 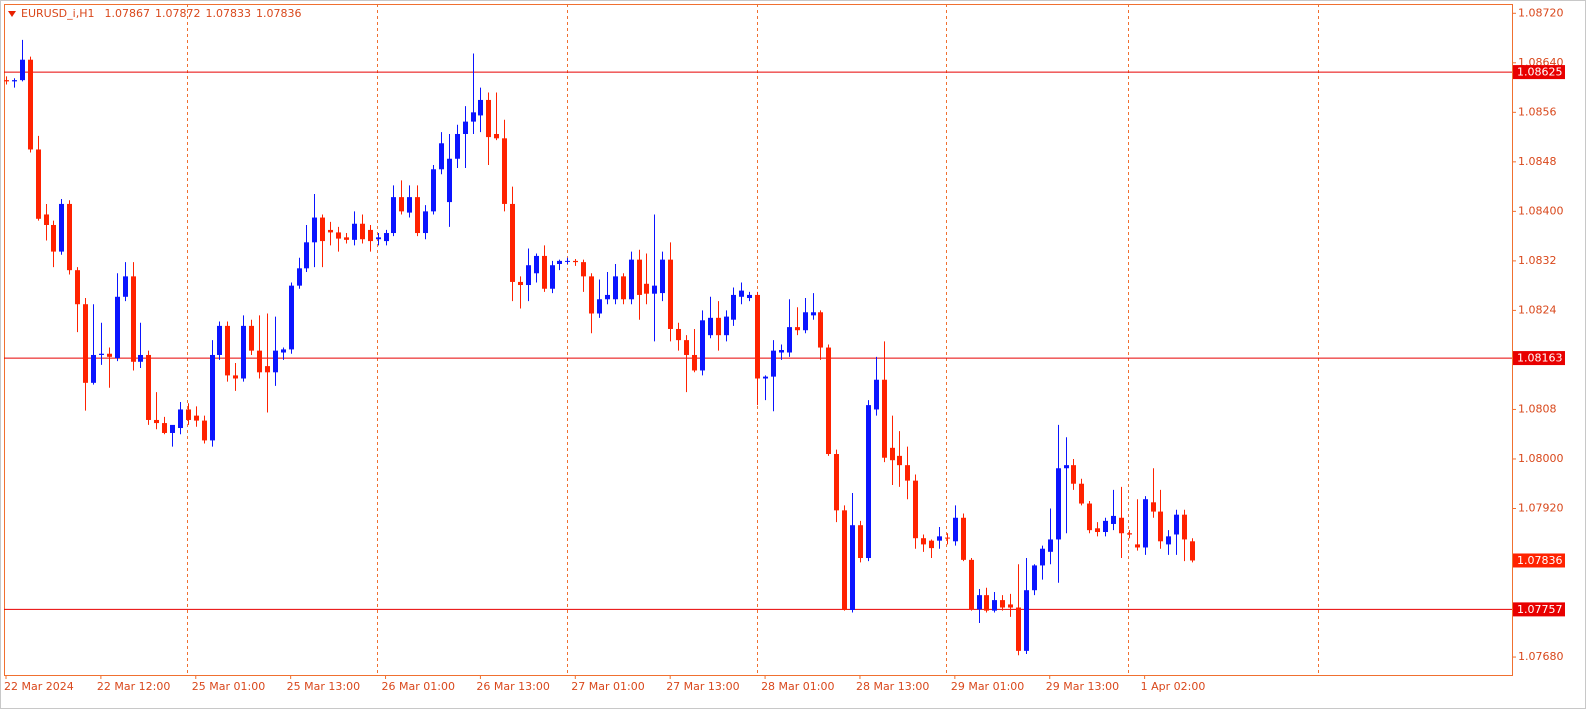 What do you see at coordinates (1537, 408) in the screenshot?
I see `y-tick-label: 1.0808` at bounding box center [1537, 408].